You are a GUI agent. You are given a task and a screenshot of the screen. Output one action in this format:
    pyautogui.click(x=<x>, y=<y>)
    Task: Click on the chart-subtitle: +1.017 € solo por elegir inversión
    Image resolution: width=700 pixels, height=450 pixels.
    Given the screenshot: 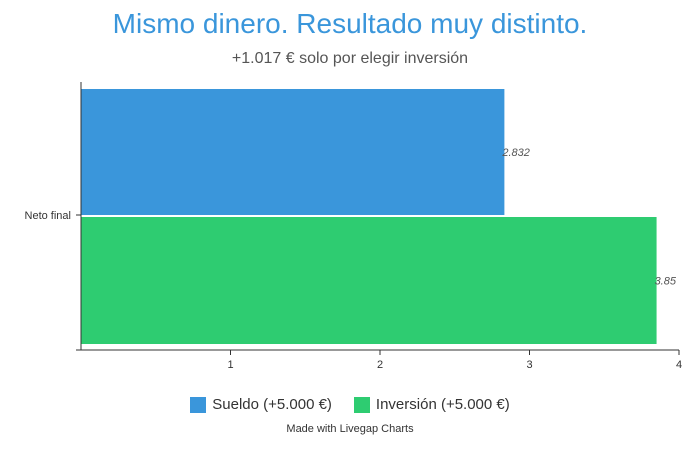 What is the action you would take?
    pyautogui.click(x=350, y=58)
    